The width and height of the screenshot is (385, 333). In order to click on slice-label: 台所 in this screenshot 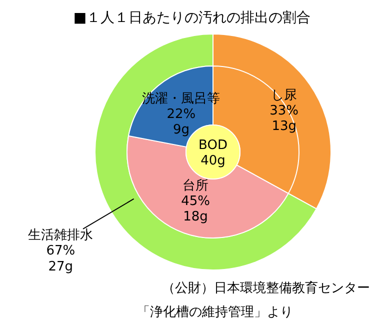, I will do `click(195, 186)`.